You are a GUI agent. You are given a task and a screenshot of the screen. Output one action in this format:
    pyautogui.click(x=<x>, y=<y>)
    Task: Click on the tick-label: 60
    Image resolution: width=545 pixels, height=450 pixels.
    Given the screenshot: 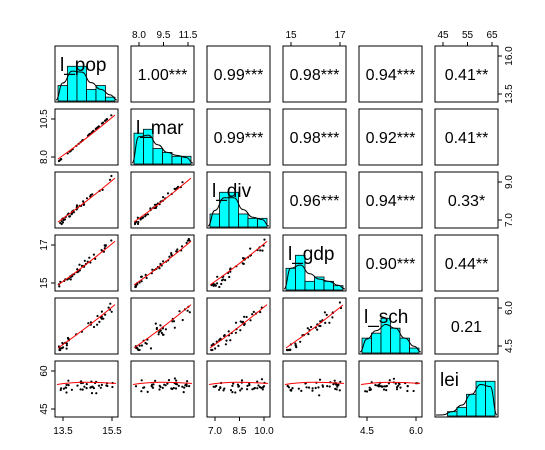 What is the action you would take?
    pyautogui.click(x=44, y=371)
    